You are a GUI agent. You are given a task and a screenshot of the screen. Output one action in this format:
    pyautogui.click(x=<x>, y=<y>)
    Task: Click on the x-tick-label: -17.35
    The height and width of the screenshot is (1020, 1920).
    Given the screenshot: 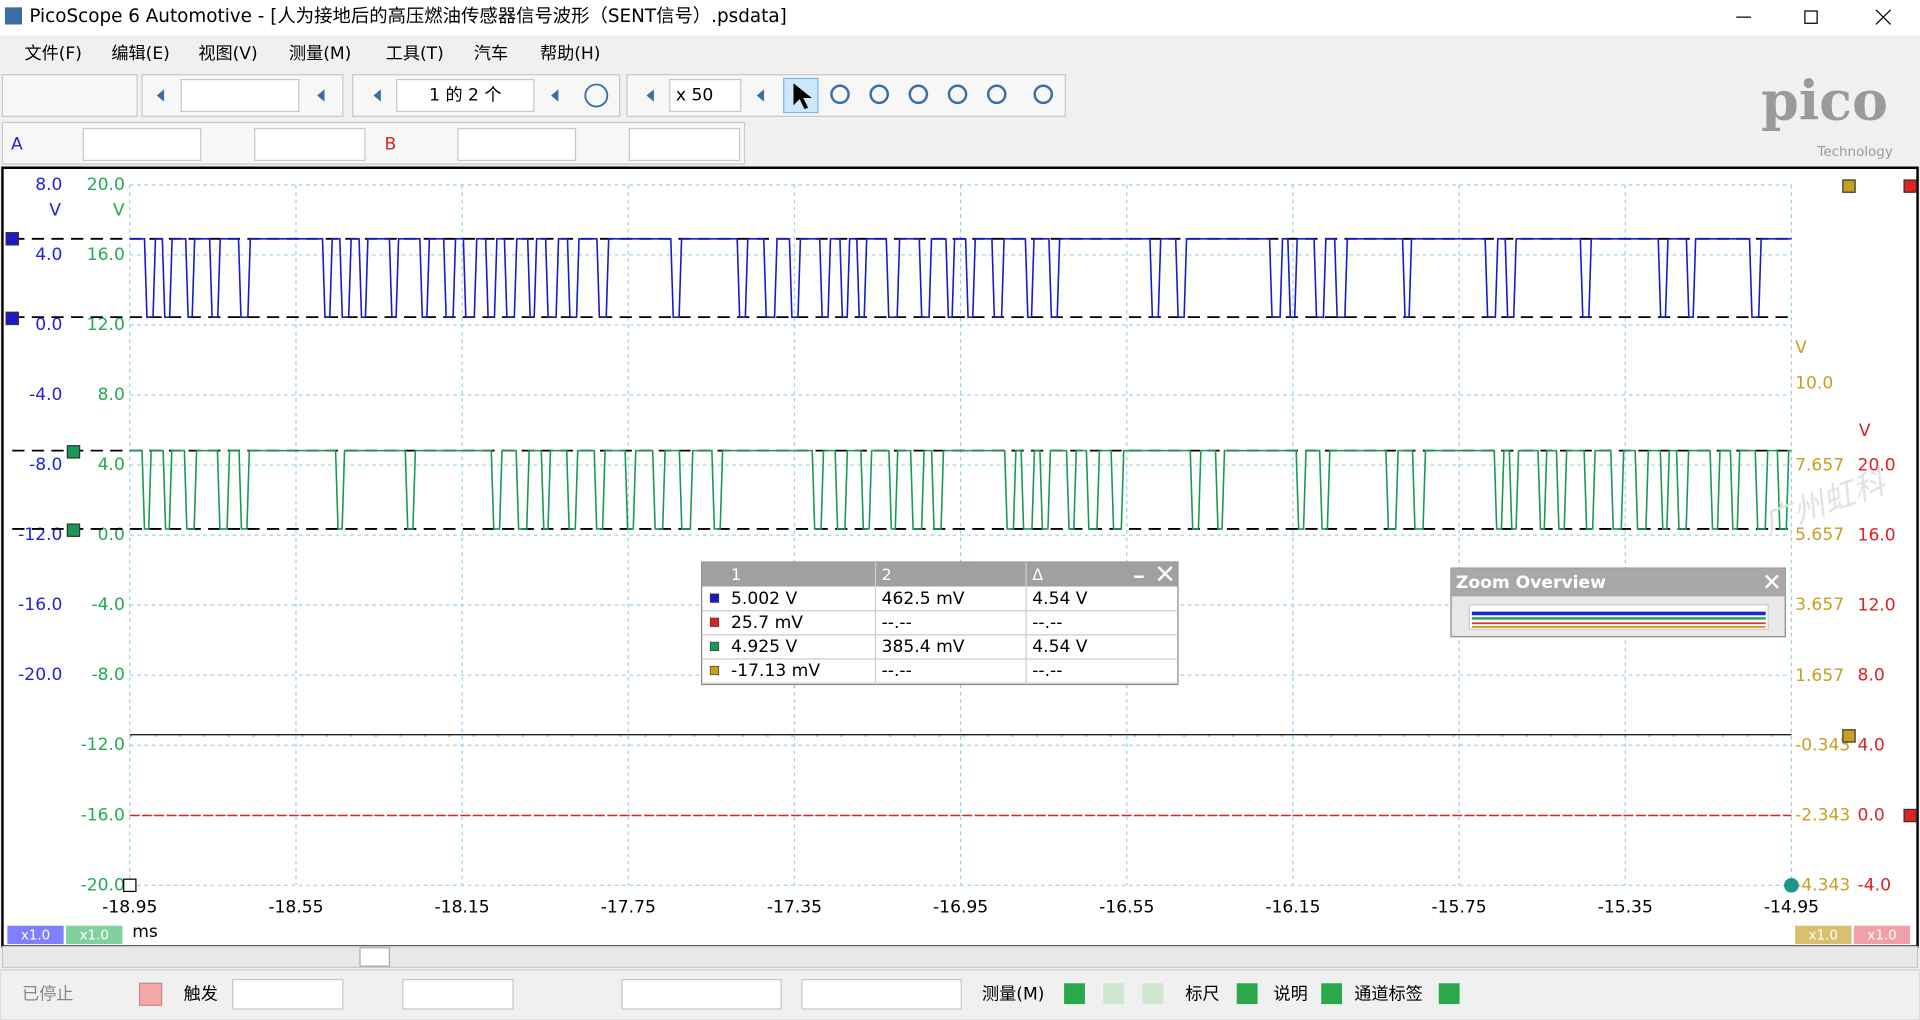 What is the action you would take?
    pyautogui.click(x=794, y=907)
    